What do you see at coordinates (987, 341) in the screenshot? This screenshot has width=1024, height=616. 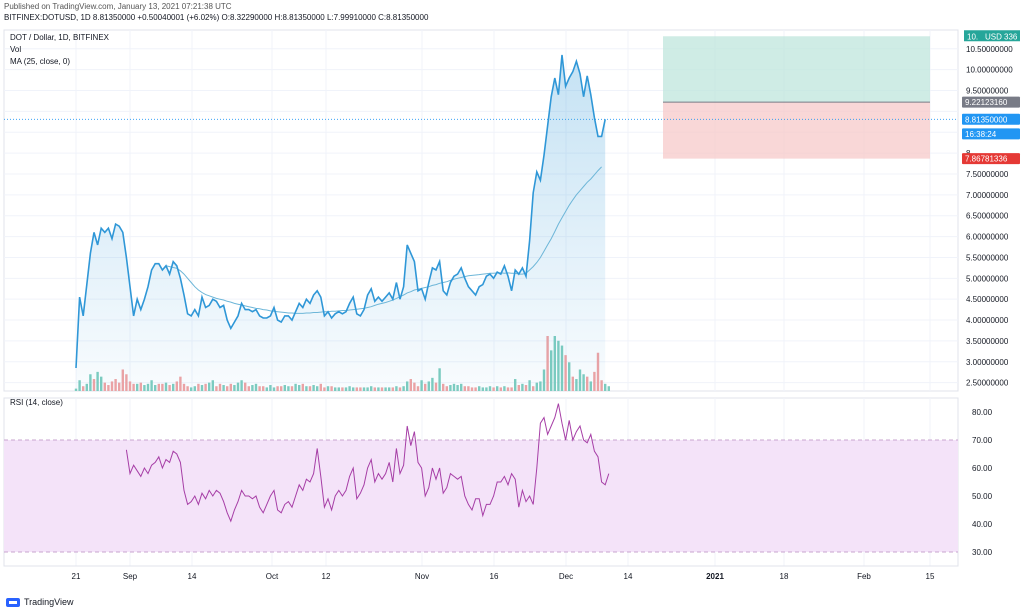 I see `price-axis-tick: 3.50000000` at bounding box center [987, 341].